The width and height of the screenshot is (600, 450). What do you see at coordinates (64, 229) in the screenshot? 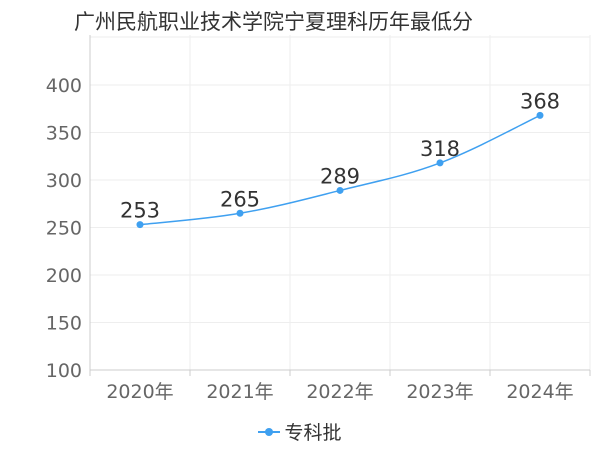
I see `y-tick-label: 250` at bounding box center [64, 229].